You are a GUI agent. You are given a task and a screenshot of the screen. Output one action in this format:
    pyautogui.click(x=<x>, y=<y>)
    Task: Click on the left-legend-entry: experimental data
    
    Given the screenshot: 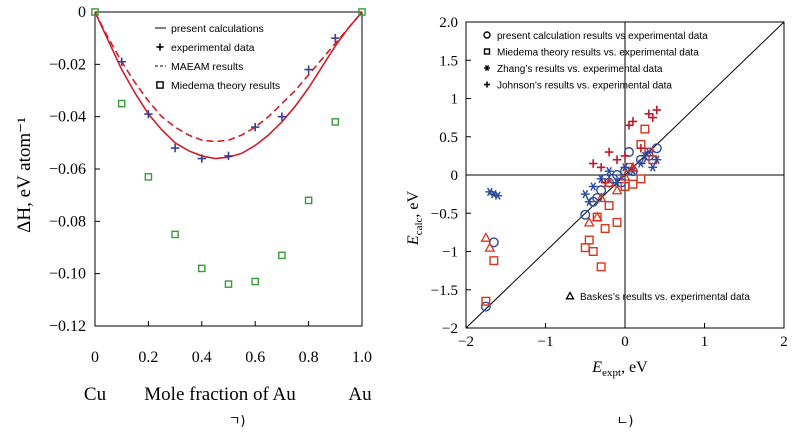 What is the action you would take?
    pyautogui.click(x=213, y=48)
    